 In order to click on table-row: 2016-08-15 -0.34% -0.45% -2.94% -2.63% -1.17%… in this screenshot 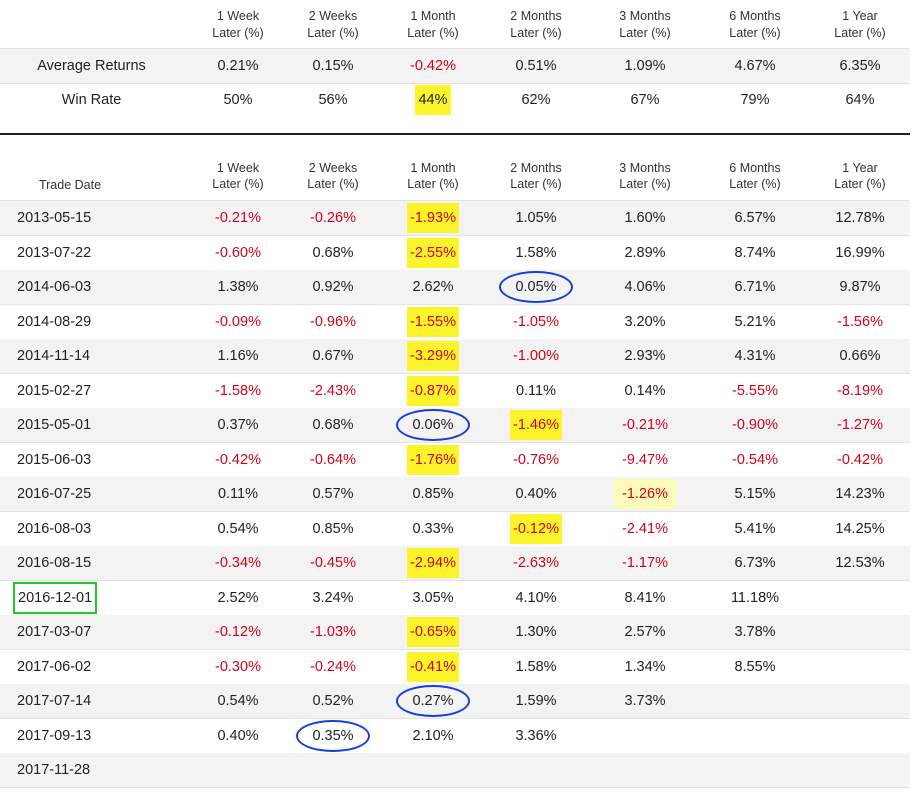, I will do `click(455, 563)`.